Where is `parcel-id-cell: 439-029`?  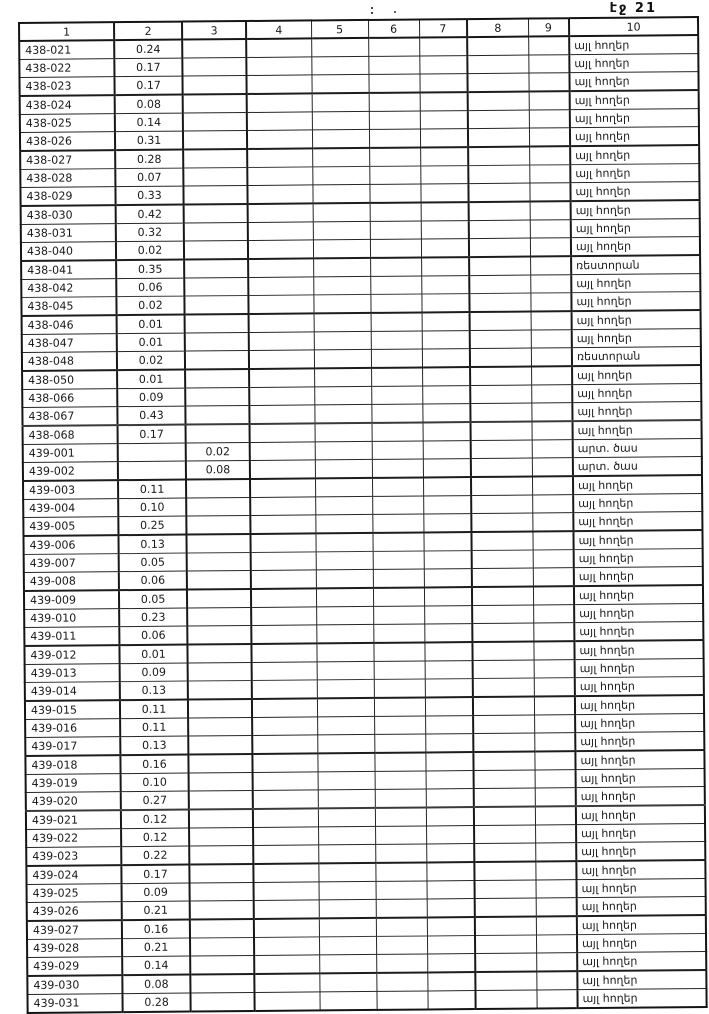
parcel-id-cell: 439-029 is located at coordinates (75, 966).